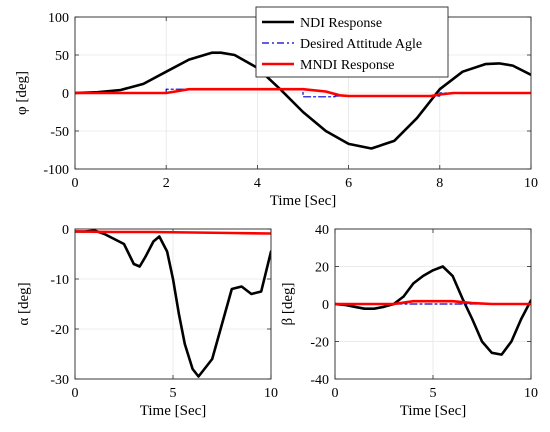 The height and width of the screenshot is (432, 550). I want to click on x-tick-label: 4, so click(257, 183).